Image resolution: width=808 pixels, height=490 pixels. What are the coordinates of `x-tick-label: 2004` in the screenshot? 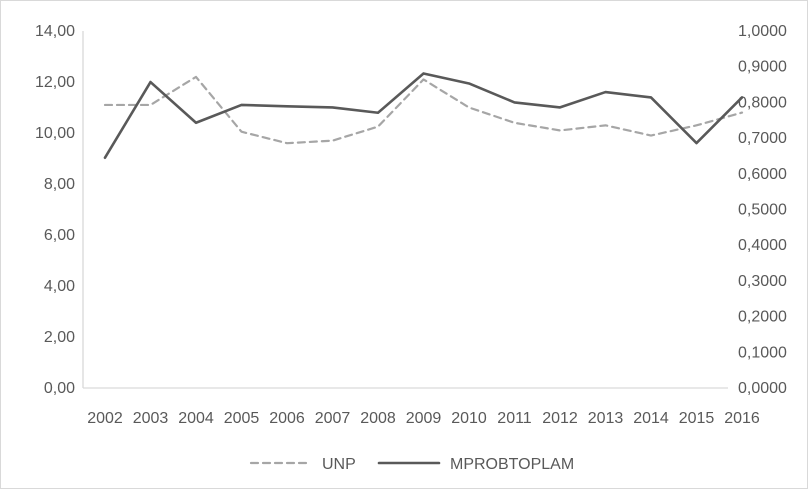 It's located at (196, 418).